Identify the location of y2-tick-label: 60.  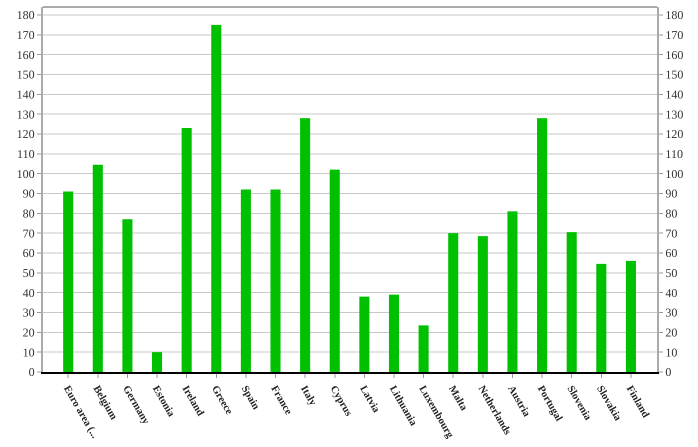
(671, 253).